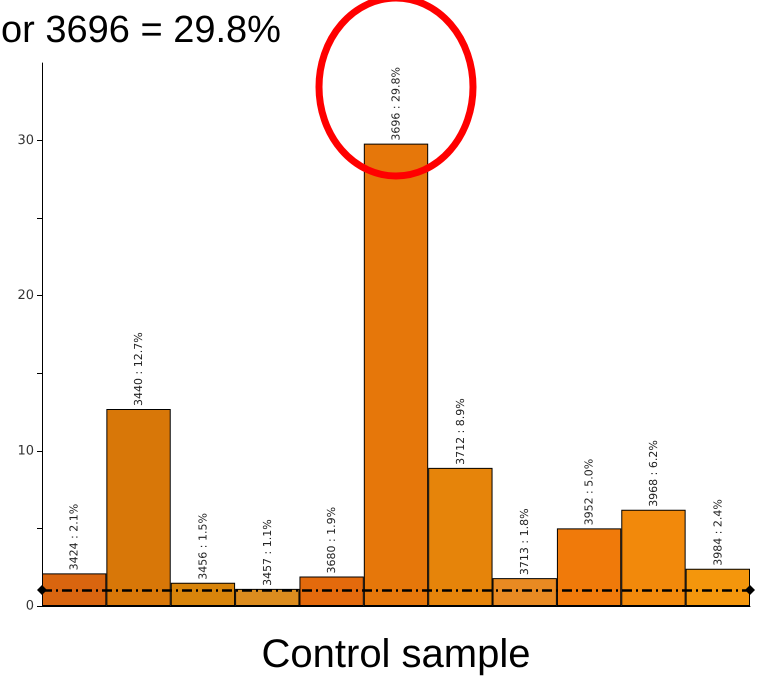 The width and height of the screenshot is (777, 679). I want to click on y-tick-label: 0, so click(30, 606).